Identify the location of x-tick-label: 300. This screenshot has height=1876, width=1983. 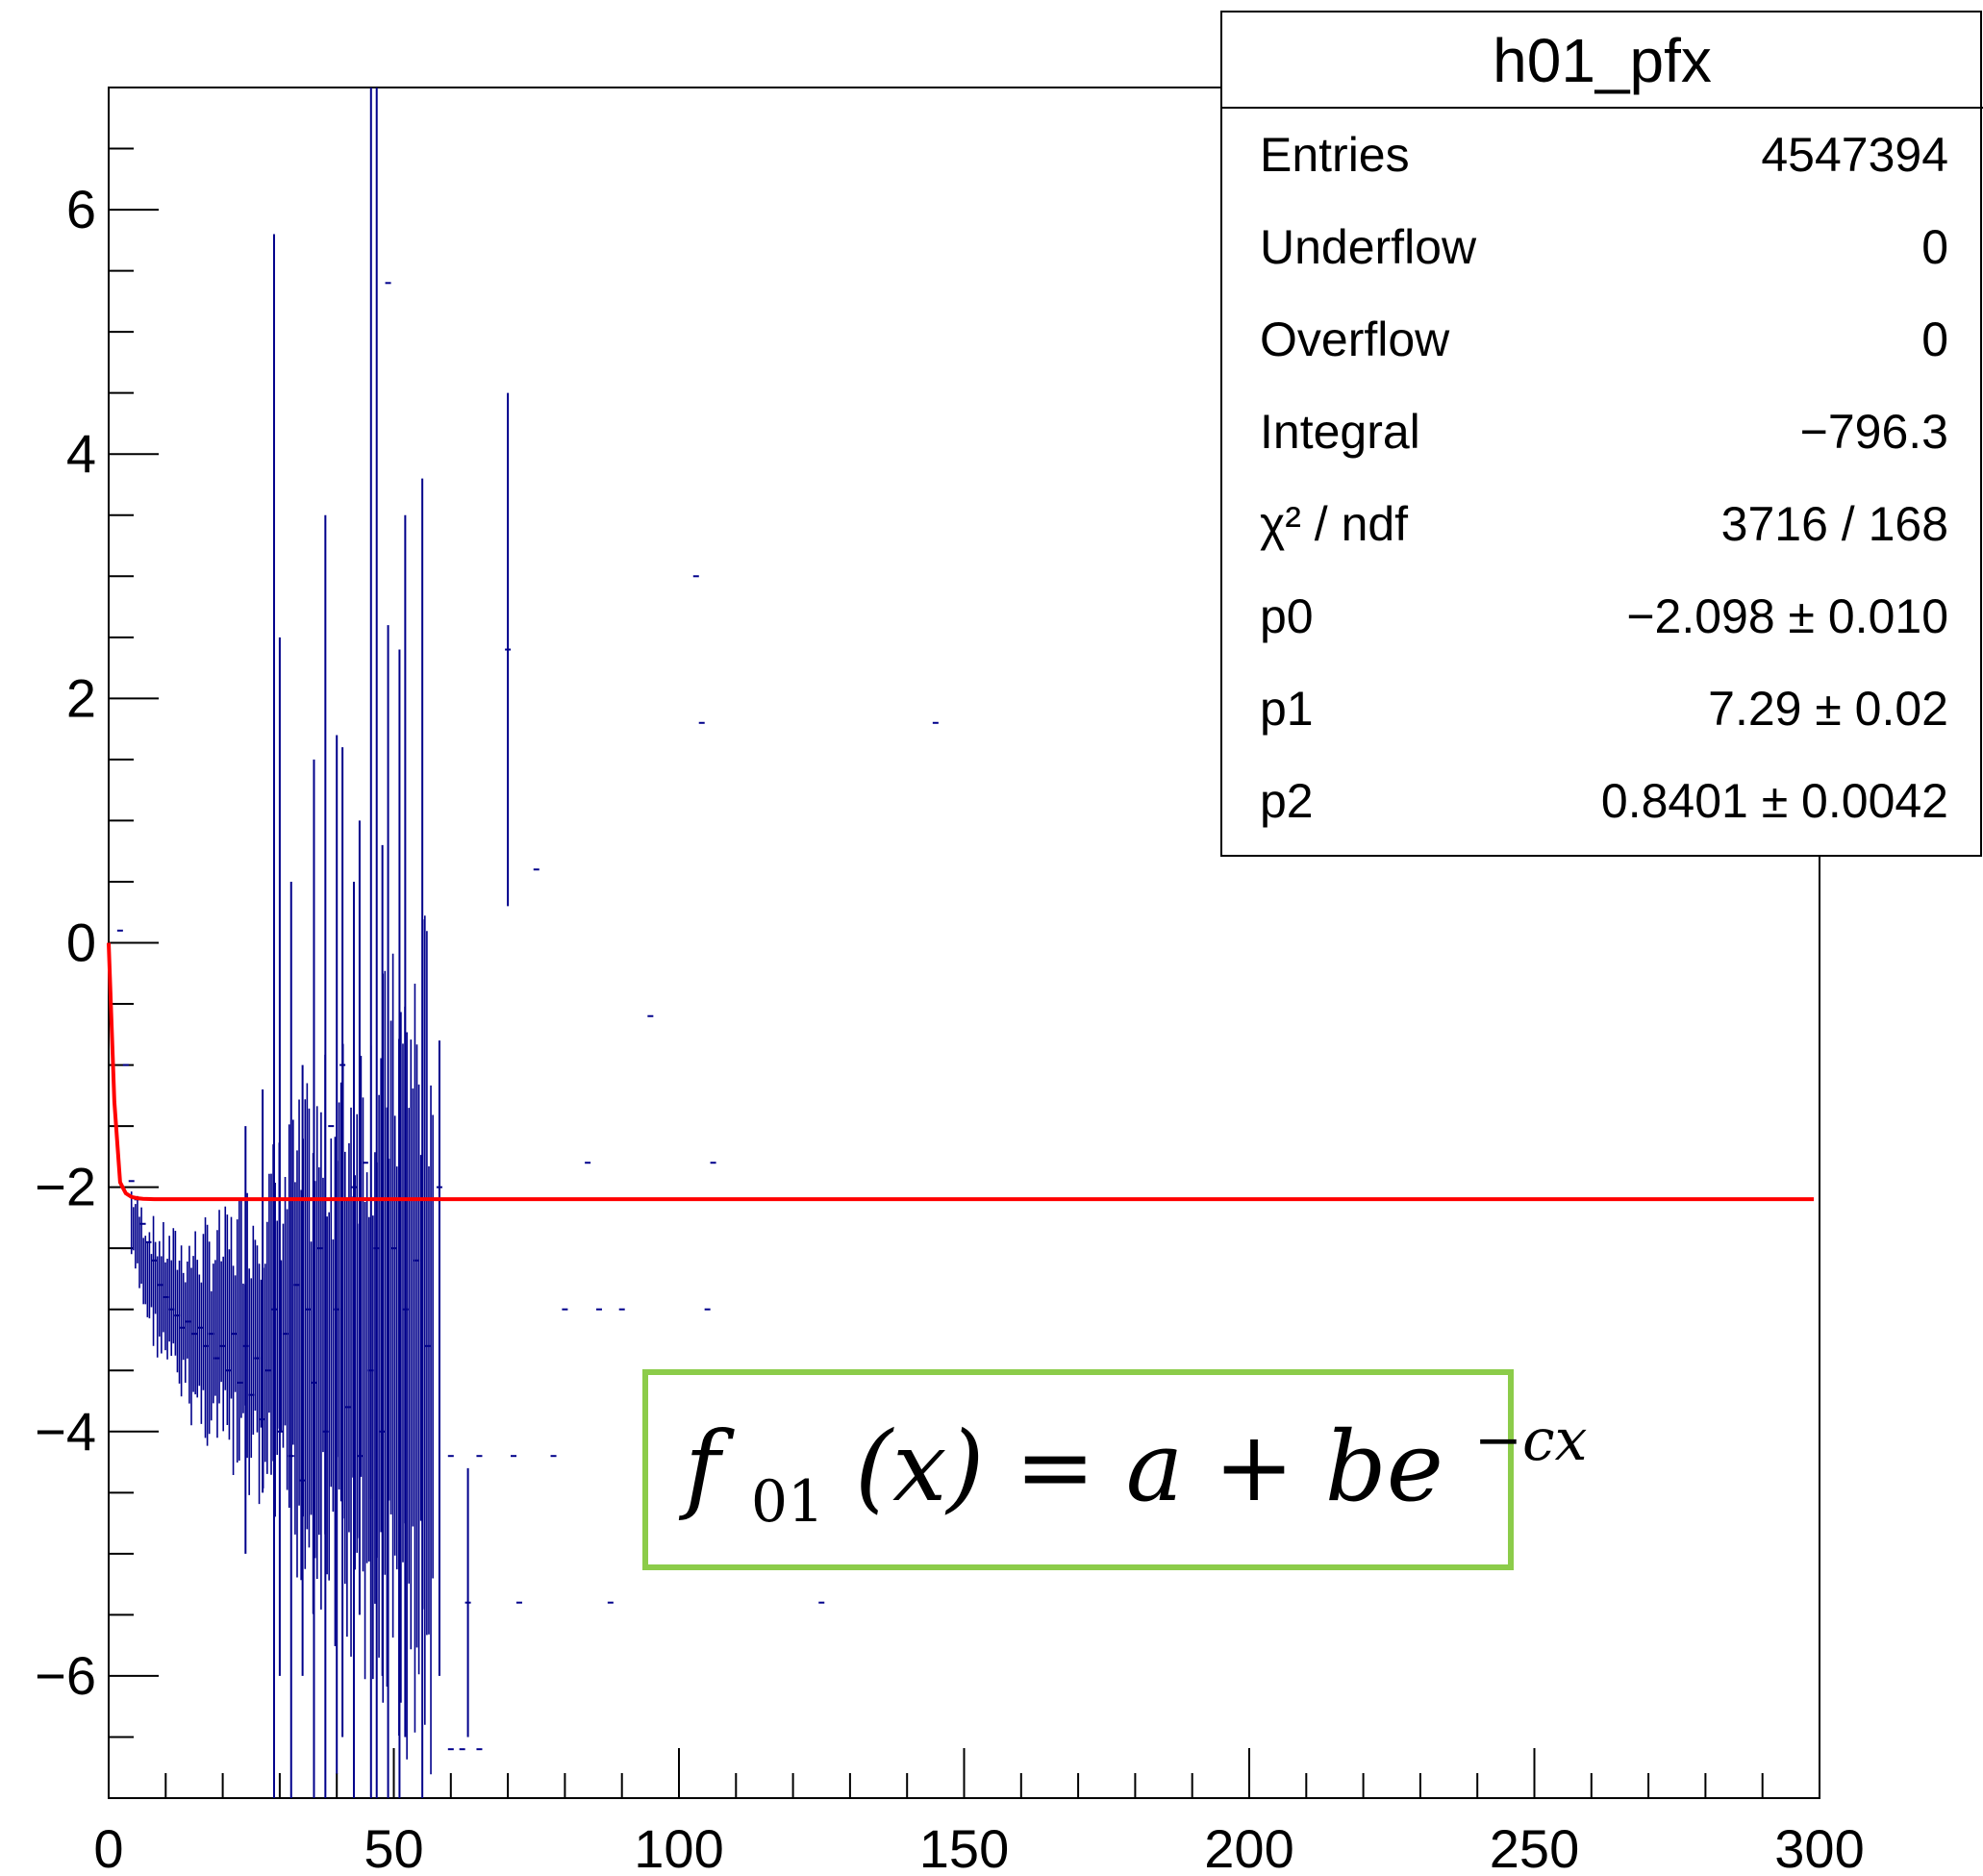
(1819, 1847).